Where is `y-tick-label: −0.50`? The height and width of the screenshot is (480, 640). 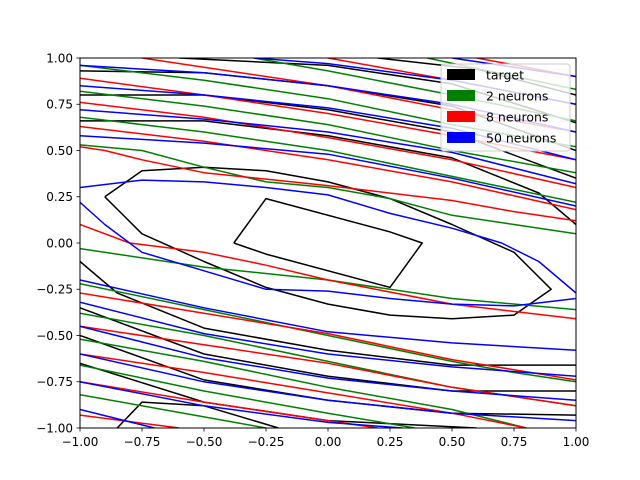 y-tick-label: −0.50 is located at coordinates (54, 336).